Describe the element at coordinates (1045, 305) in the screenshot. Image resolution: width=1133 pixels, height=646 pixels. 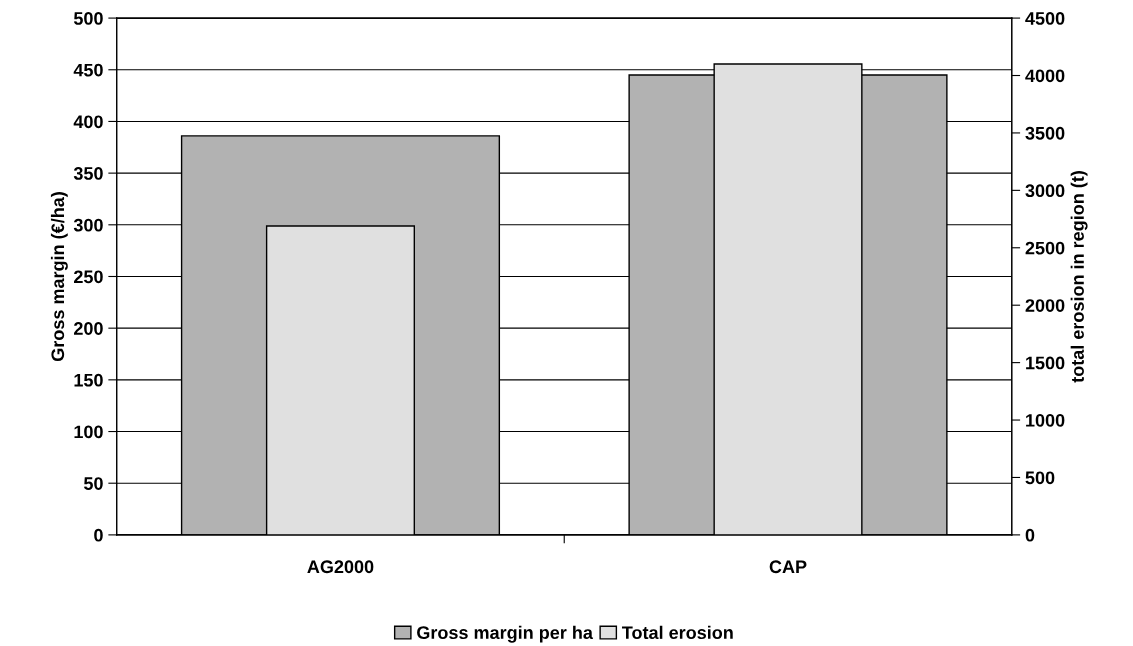
I see `y2-tick-label: 2000` at that location.